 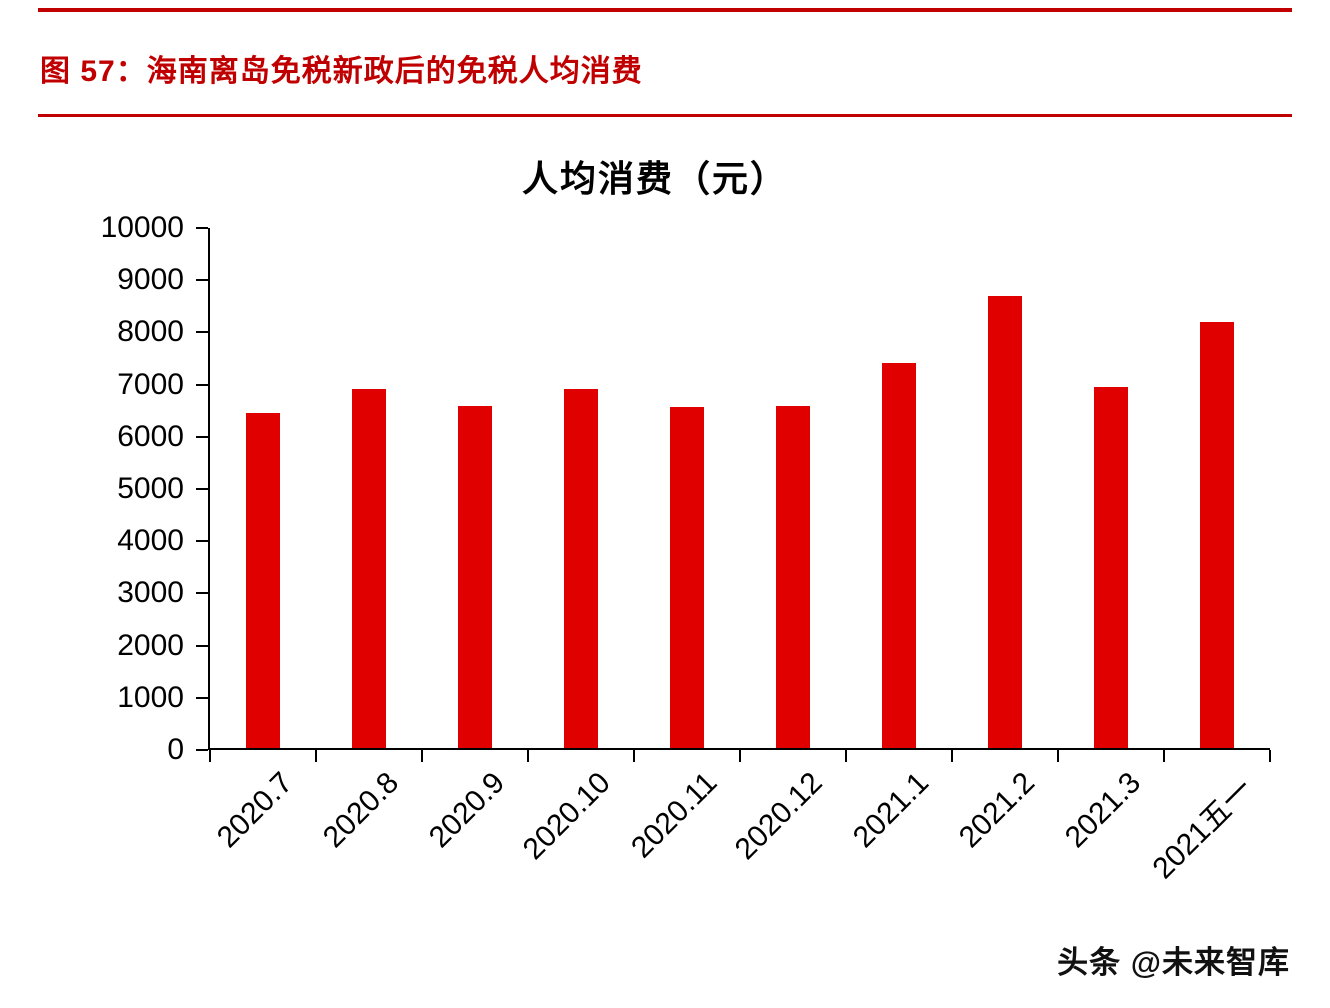 I want to click on watermark-credit: 头条 @未来智库, so click(x=1173, y=962).